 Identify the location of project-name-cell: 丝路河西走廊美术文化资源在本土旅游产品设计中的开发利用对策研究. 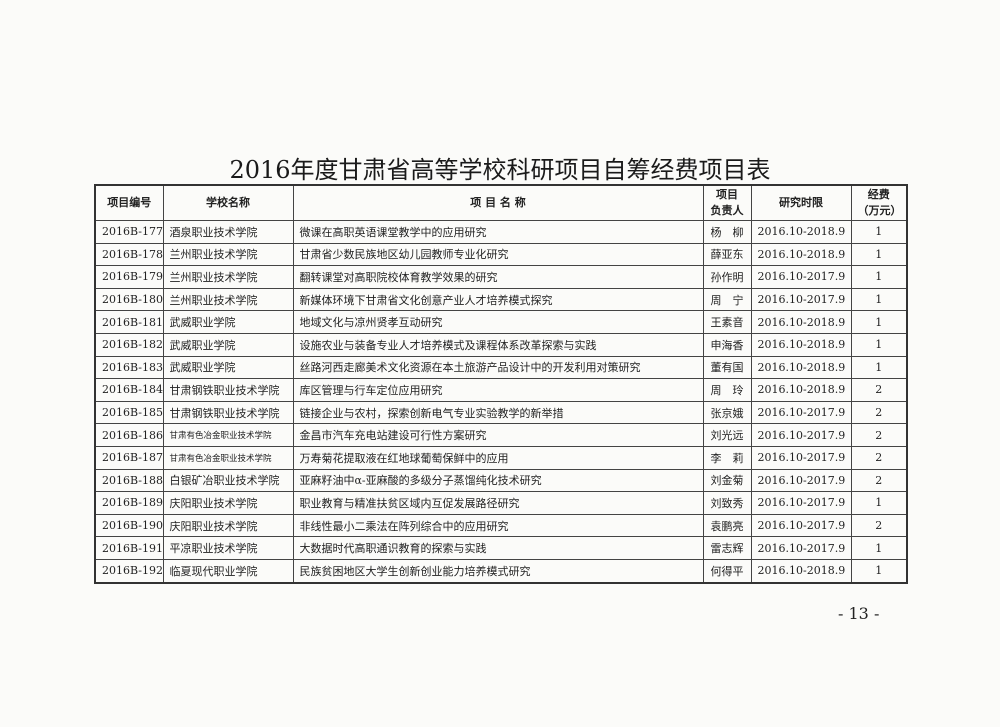
(498, 367).